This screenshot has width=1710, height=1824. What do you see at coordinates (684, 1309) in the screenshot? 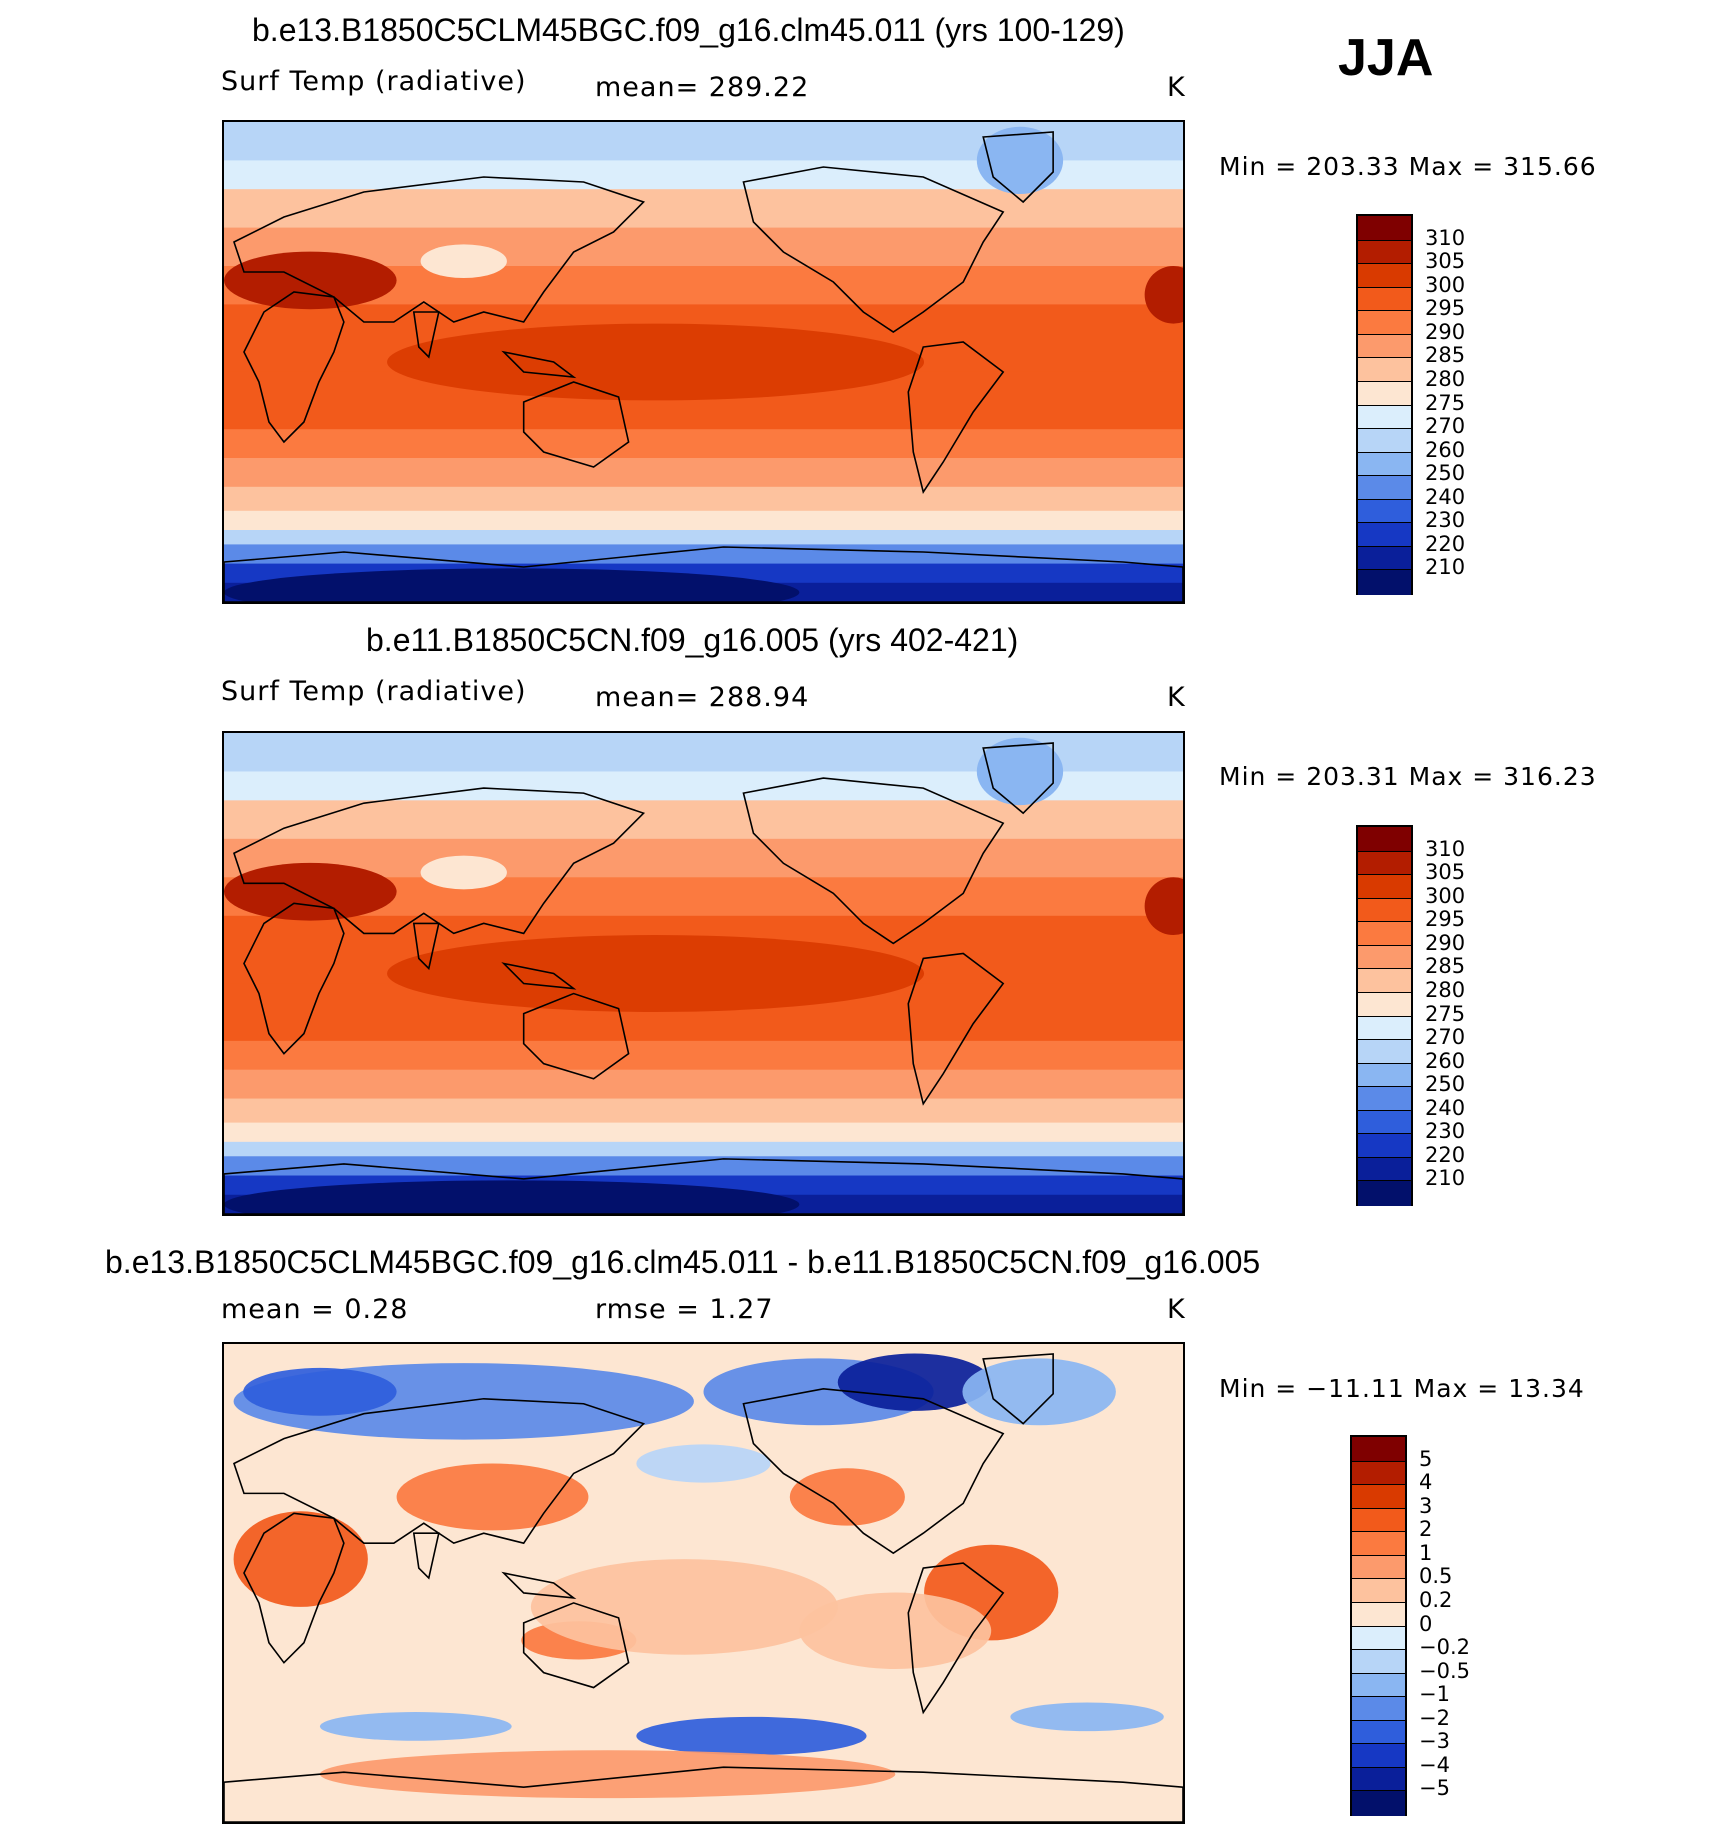
I see `panel3-rmse: rmse = 1.27` at bounding box center [684, 1309].